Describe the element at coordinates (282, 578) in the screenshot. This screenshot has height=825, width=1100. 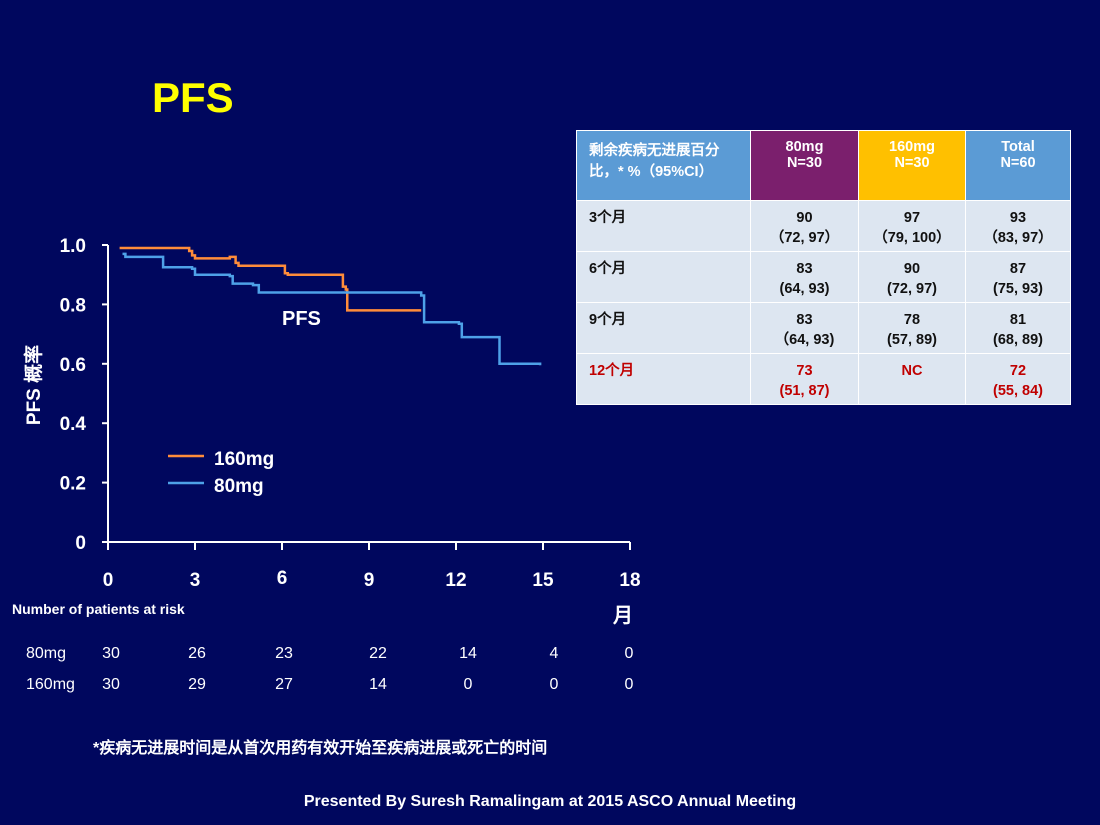
I see `x-tick-label: 6` at that location.